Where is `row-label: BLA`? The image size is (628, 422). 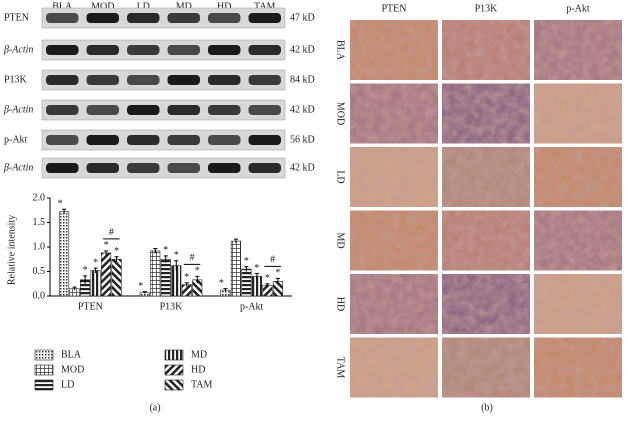
row-label: BLA is located at coordinates (340, 50).